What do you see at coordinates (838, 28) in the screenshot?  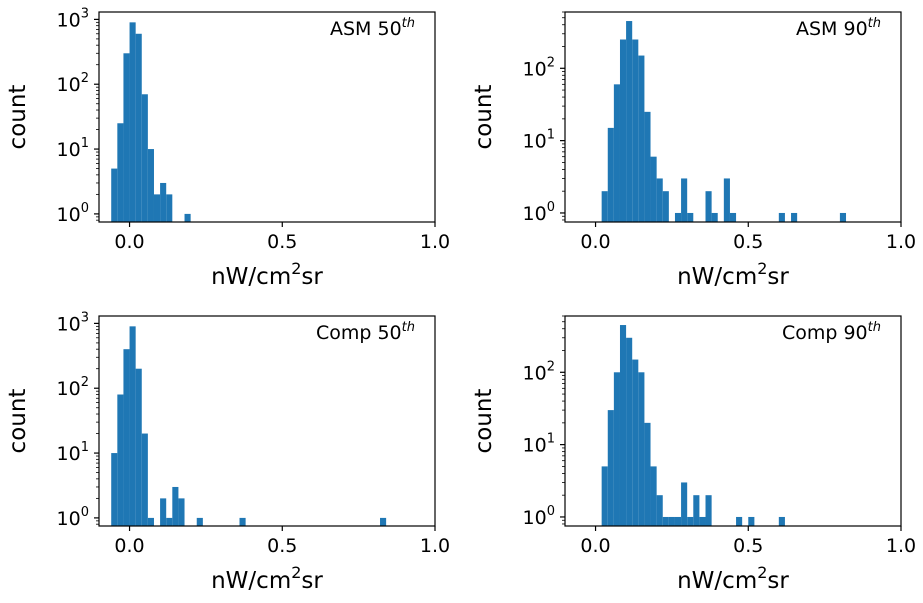 I see `panel-annotation: ASM 90th` at bounding box center [838, 28].